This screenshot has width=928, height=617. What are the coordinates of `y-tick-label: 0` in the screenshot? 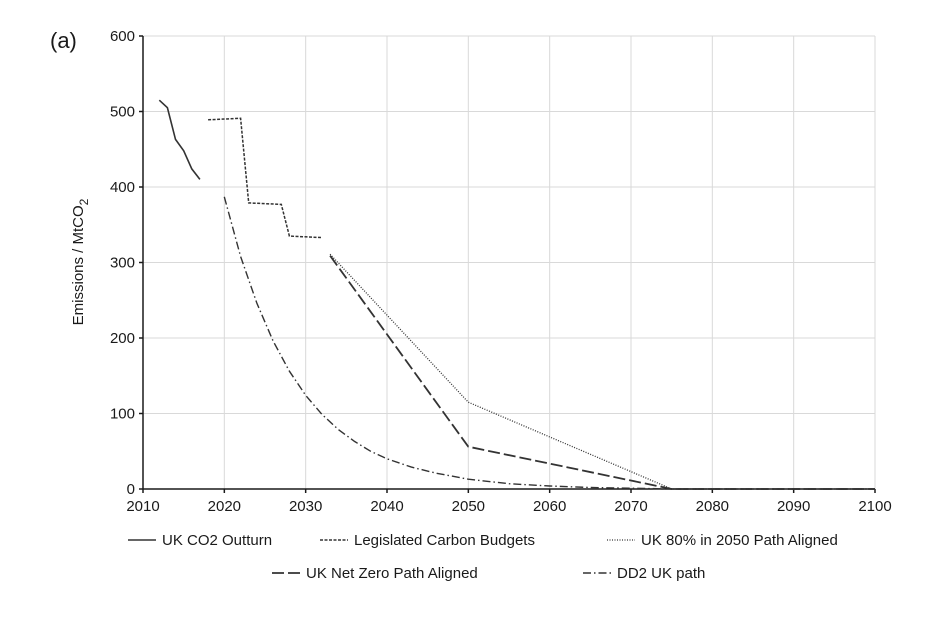 It's located at (131, 489).